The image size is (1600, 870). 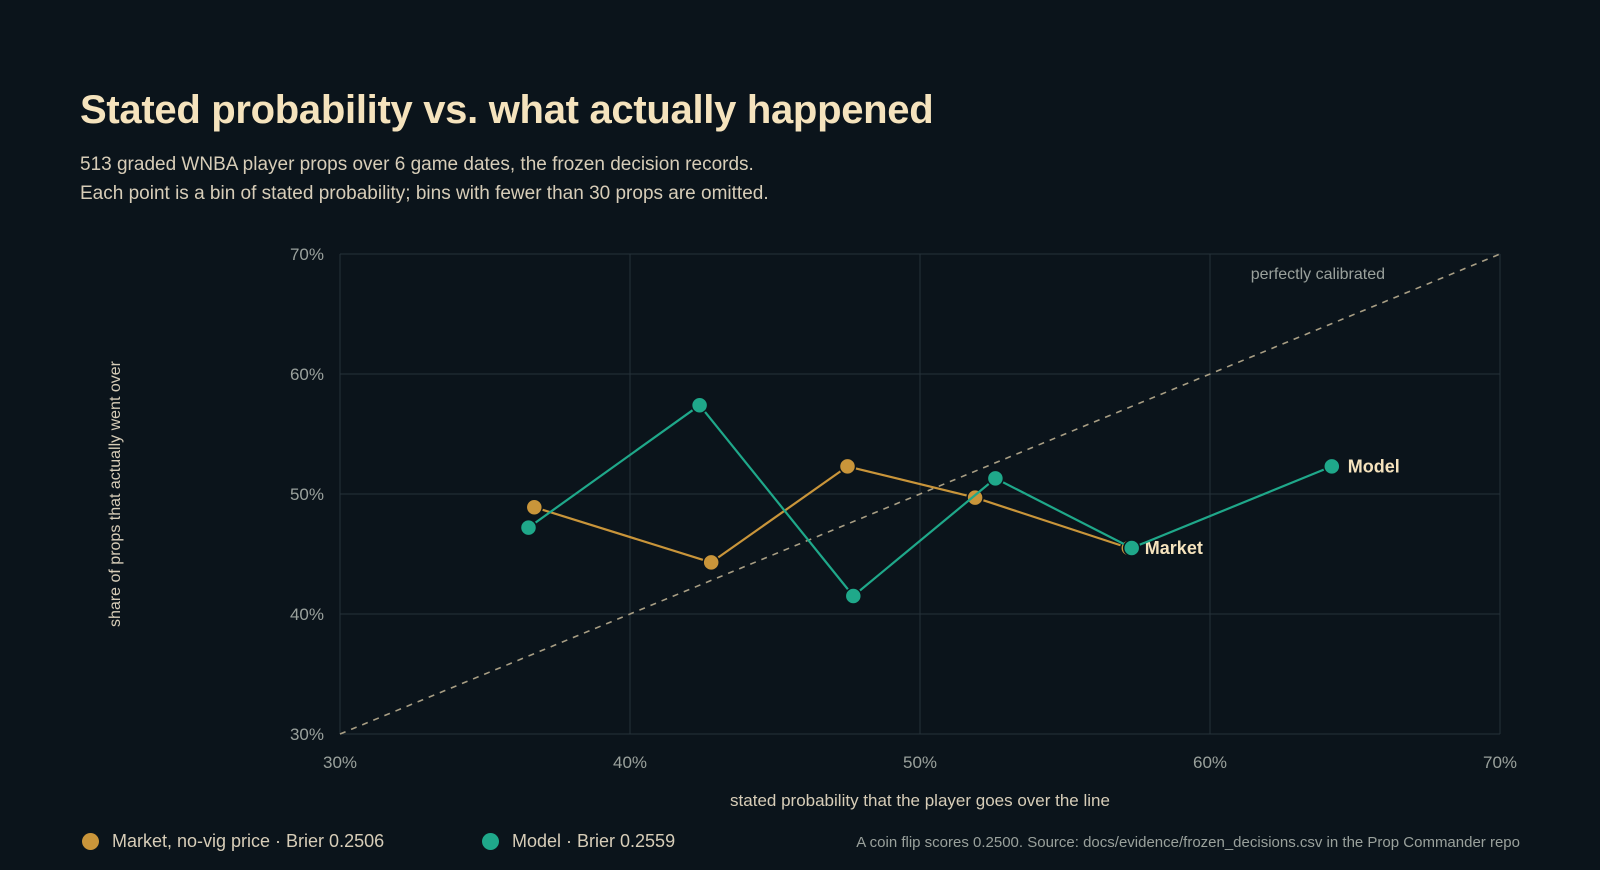 What do you see at coordinates (630, 762) in the screenshot?
I see `x-tick-label: 40%` at bounding box center [630, 762].